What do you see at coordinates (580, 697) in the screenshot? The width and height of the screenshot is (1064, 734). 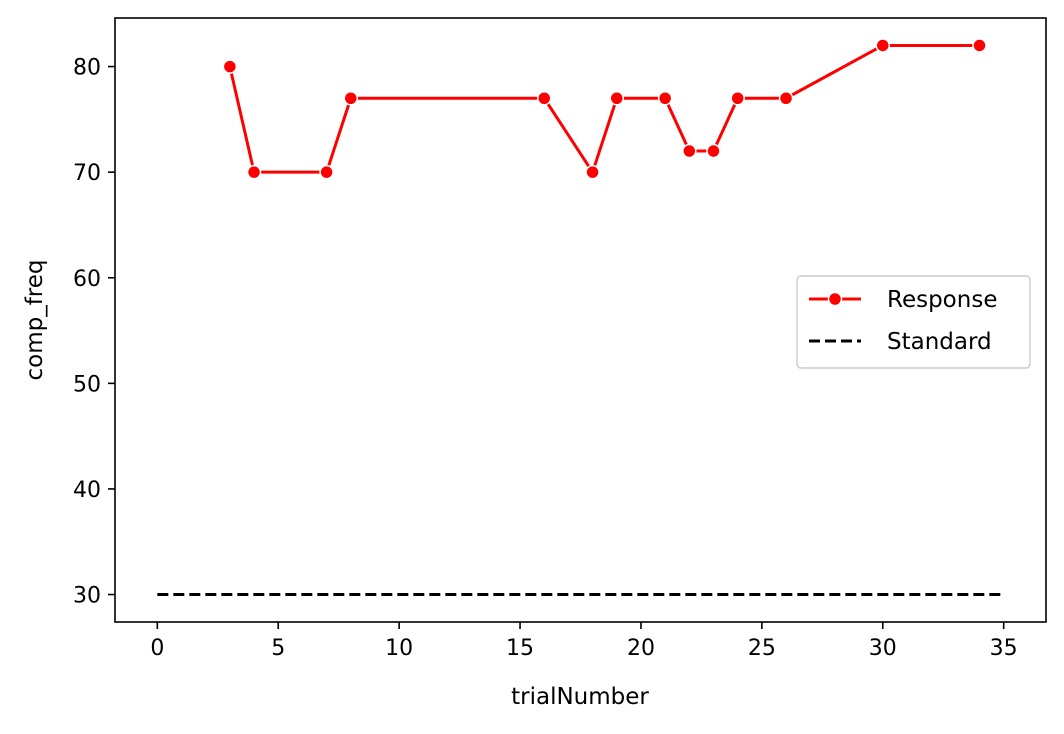 I see `x-axis-label: trialNumber` at bounding box center [580, 697].